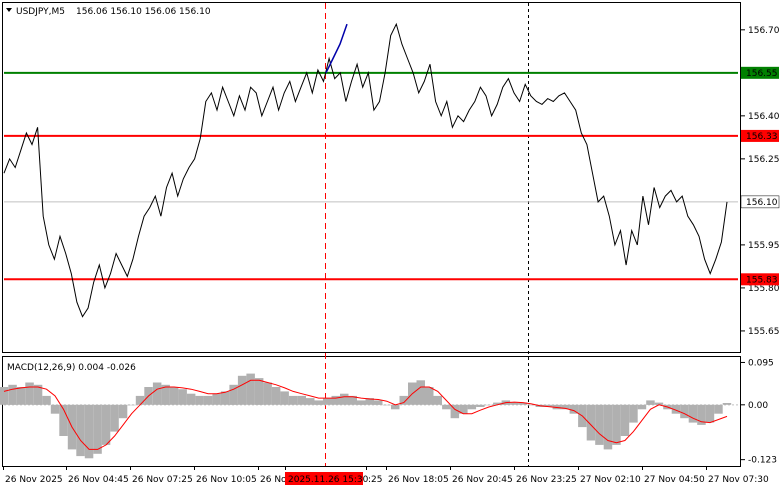 The image size is (781, 489). I want to click on price-tick-label-2: 156.25, so click(764, 160).